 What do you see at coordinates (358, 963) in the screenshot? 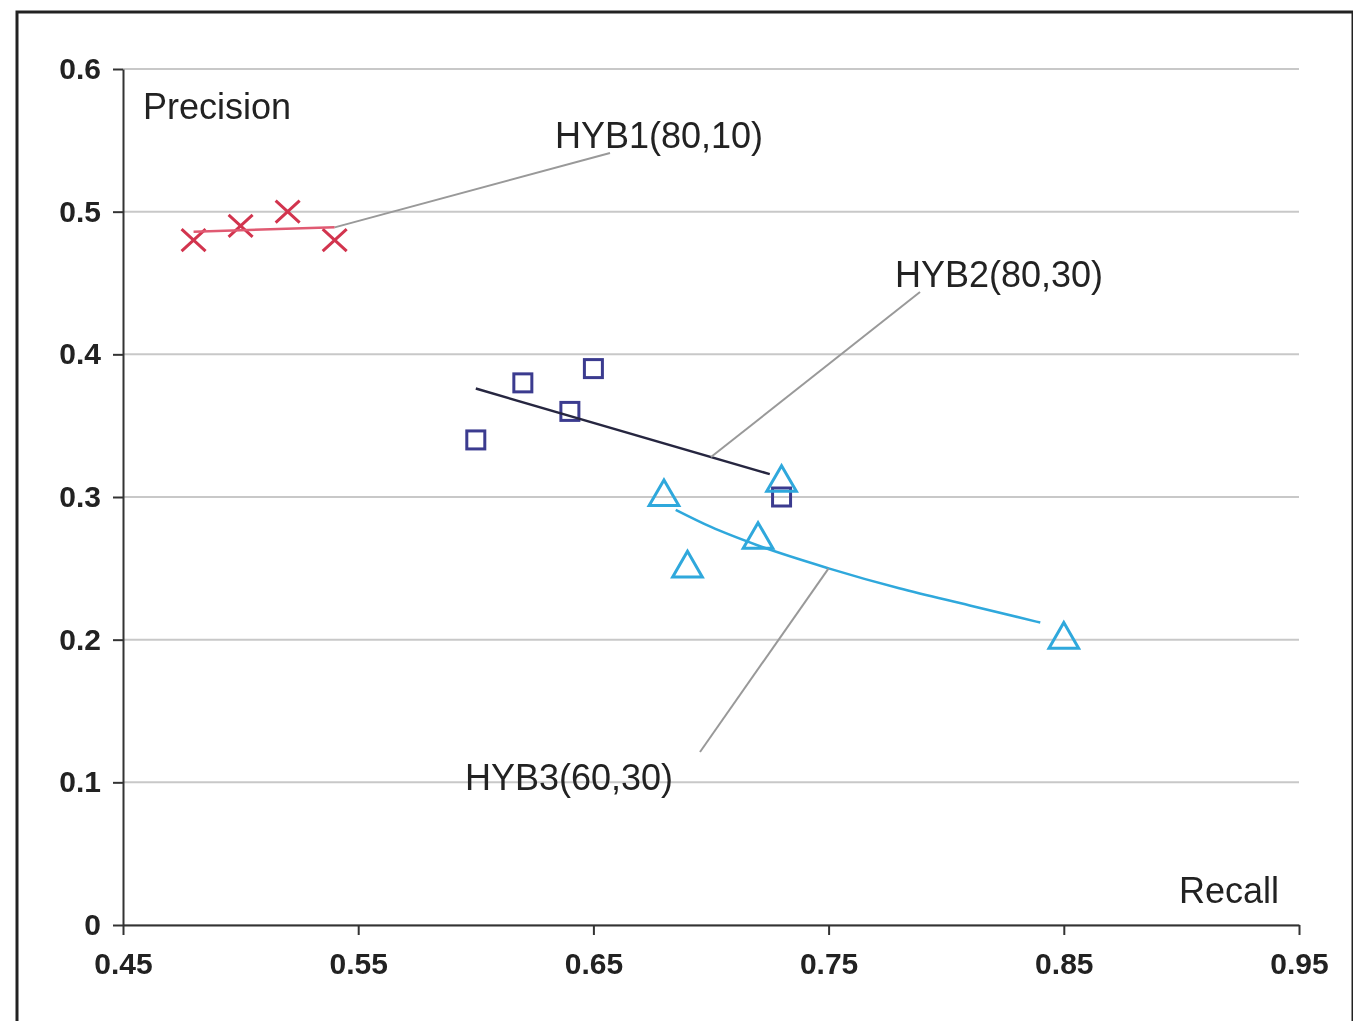
I see `x-tick-label: 0.55` at bounding box center [358, 963].